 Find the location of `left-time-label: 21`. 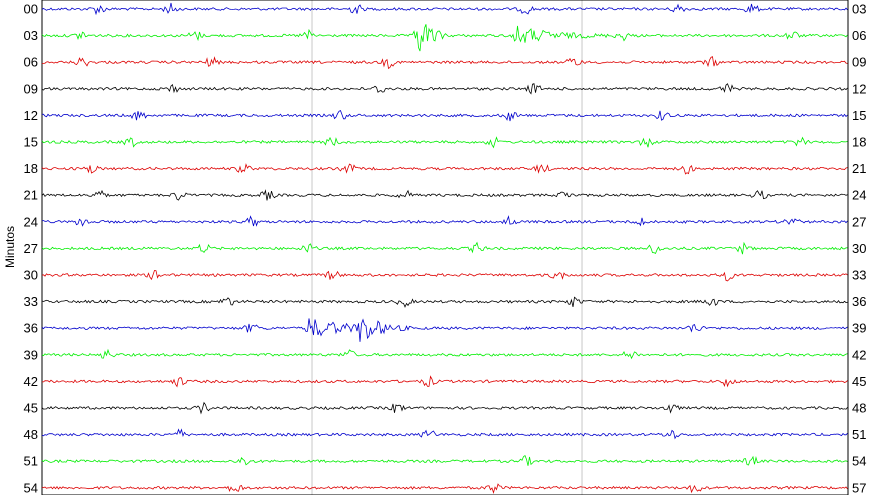

left-time-label: 21 is located at coordinates (31, 195).